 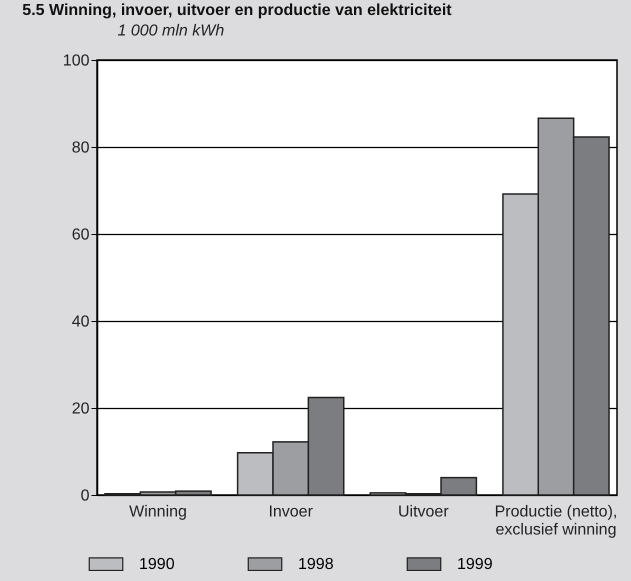 I want to click on y-tick-label: 80, so click(x=81, y=148).